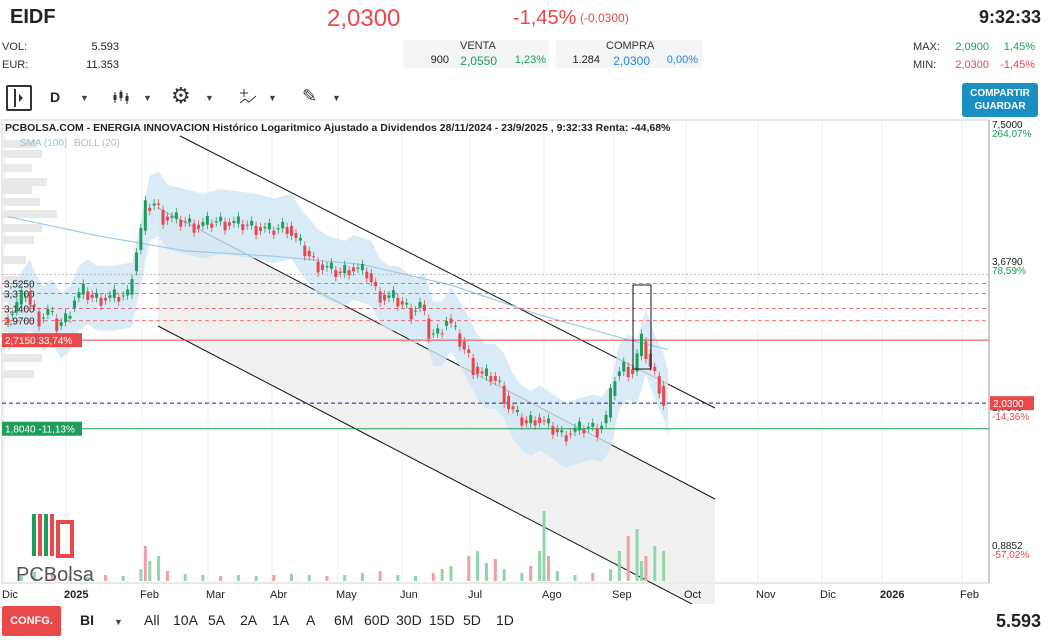 The width and height of the screenshot is (1053, 643). I want to click on resistance-label: 2,7150 33,74%, so click(38, 341).